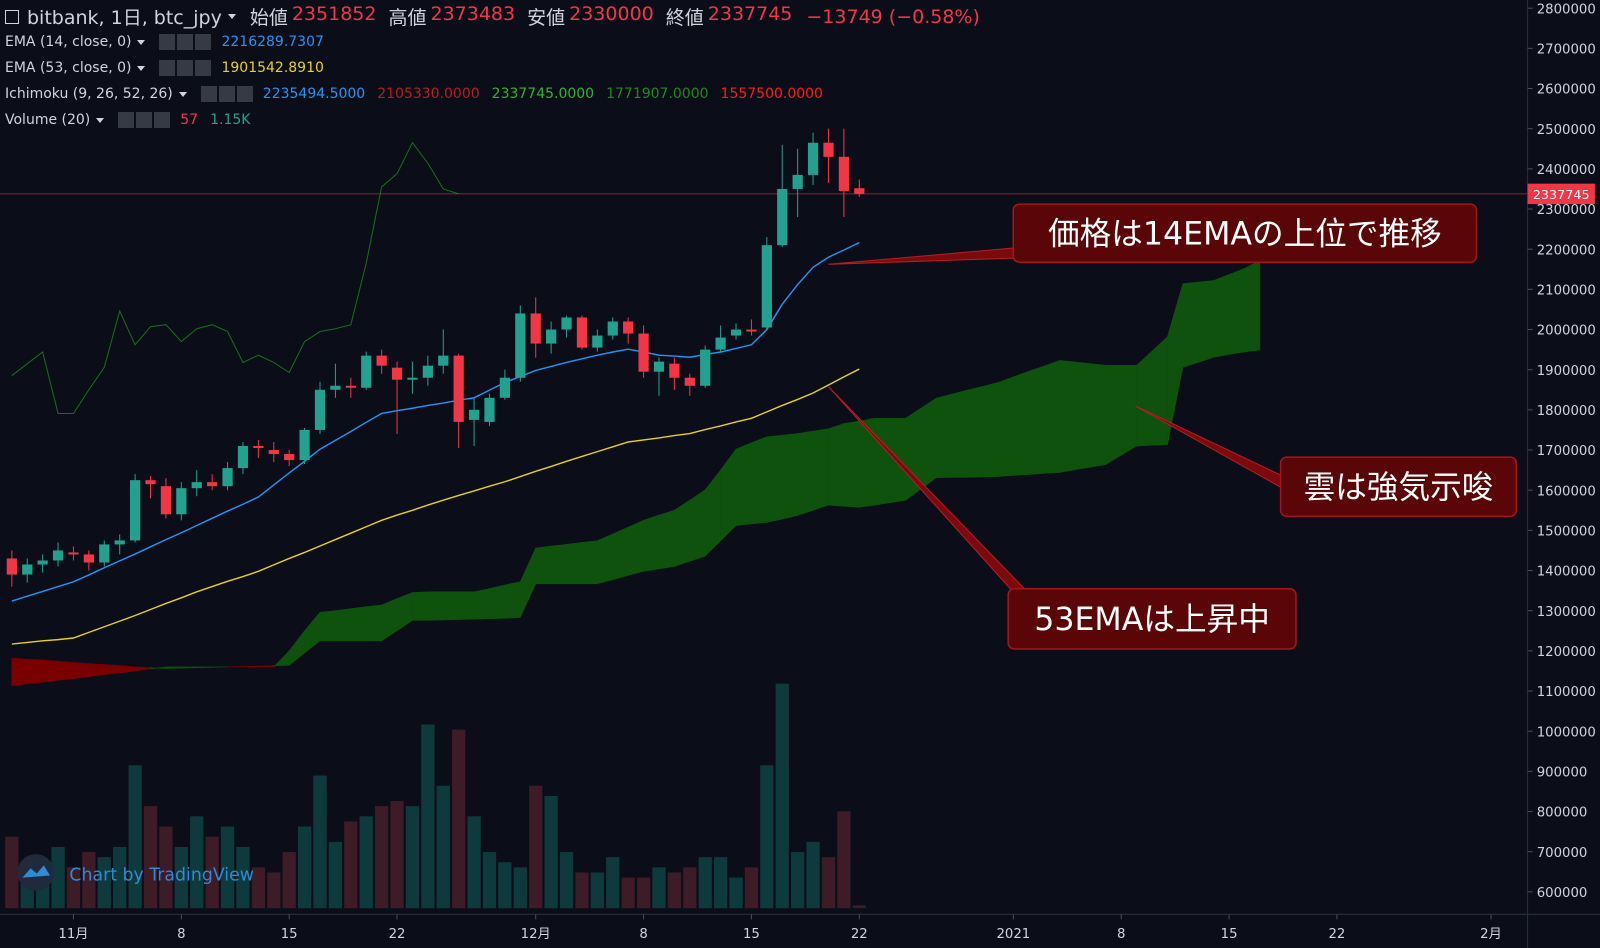  Describe the element at coordinates (643, 934) in the screenshot. I see `x-tick-label: 8` at that location.